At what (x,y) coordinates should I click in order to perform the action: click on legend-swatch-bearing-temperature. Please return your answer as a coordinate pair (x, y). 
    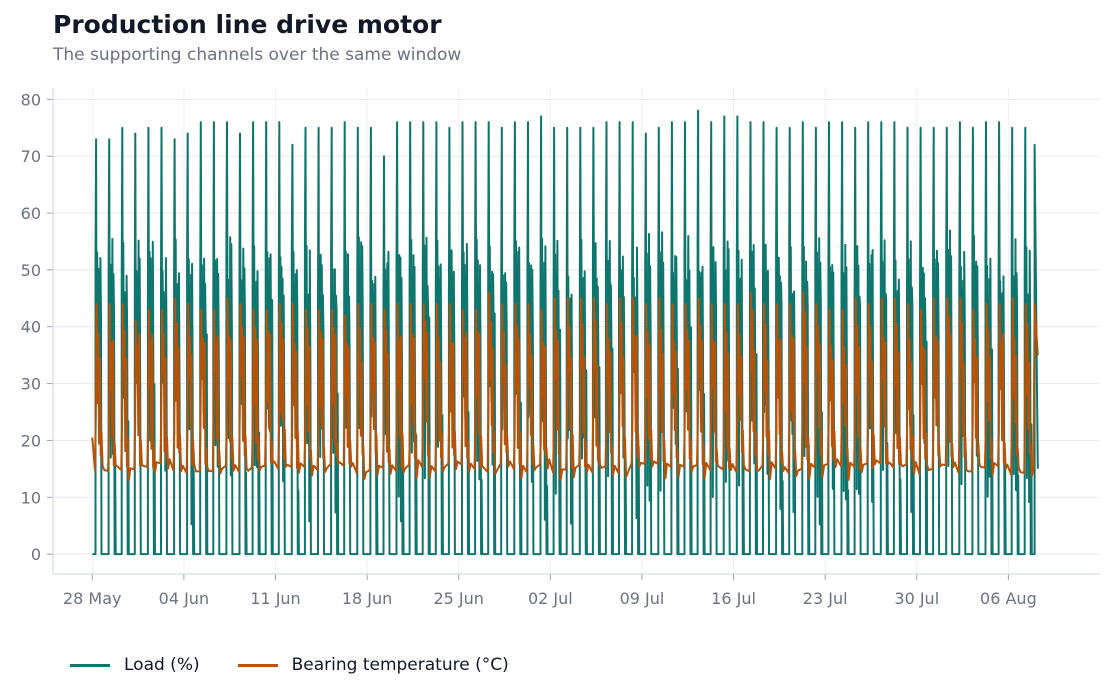
    Looking at the image, I should click on (257, 665).